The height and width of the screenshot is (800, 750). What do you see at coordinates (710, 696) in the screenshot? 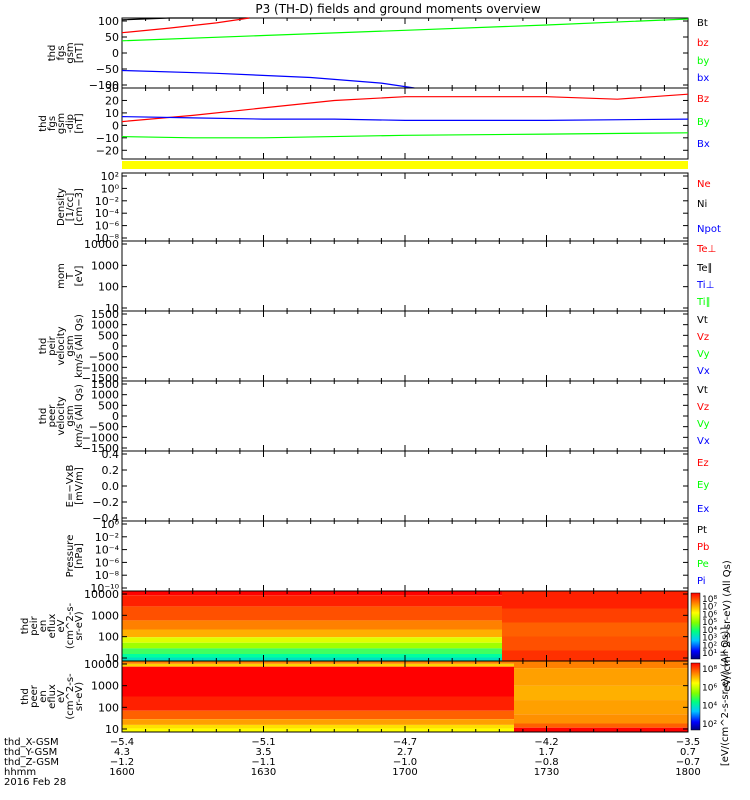
I see `colorbar: 10⁸ 10⁶ 10⁴ 10² [eV/(cm^2-s-sr-eV) (All Qs)]` at bounding box center [710, 696].